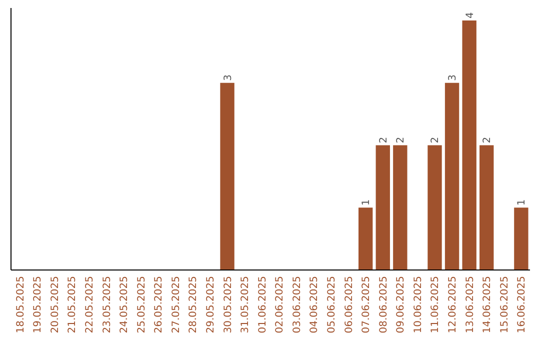 This screenshot has height=340, width=540. I want to click on x-tick-label: 22.05.2025, so click(90, 305).